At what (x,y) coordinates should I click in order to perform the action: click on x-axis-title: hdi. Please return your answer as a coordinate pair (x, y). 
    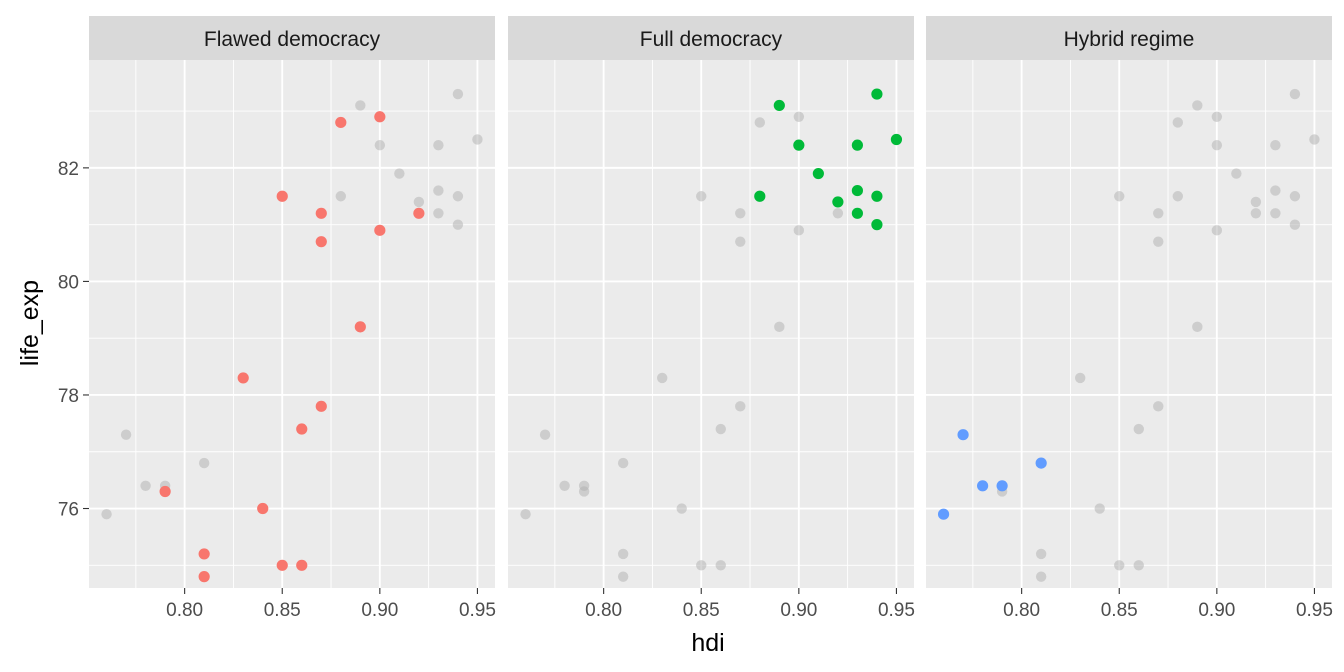
    Looking at the image, I should click on (707, 643).